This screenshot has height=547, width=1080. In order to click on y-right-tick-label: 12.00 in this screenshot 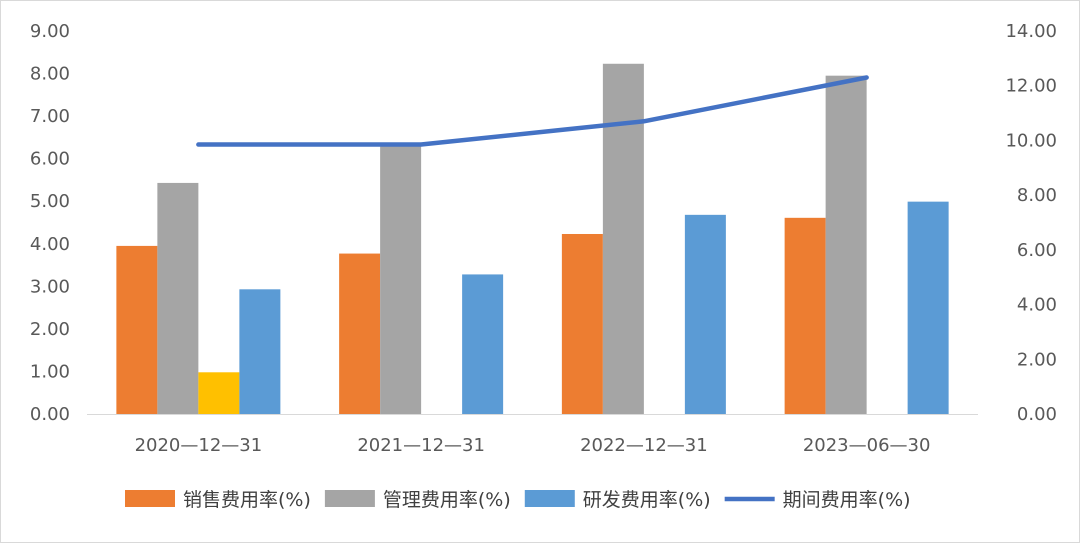, I will do `click(1031, 86)`.